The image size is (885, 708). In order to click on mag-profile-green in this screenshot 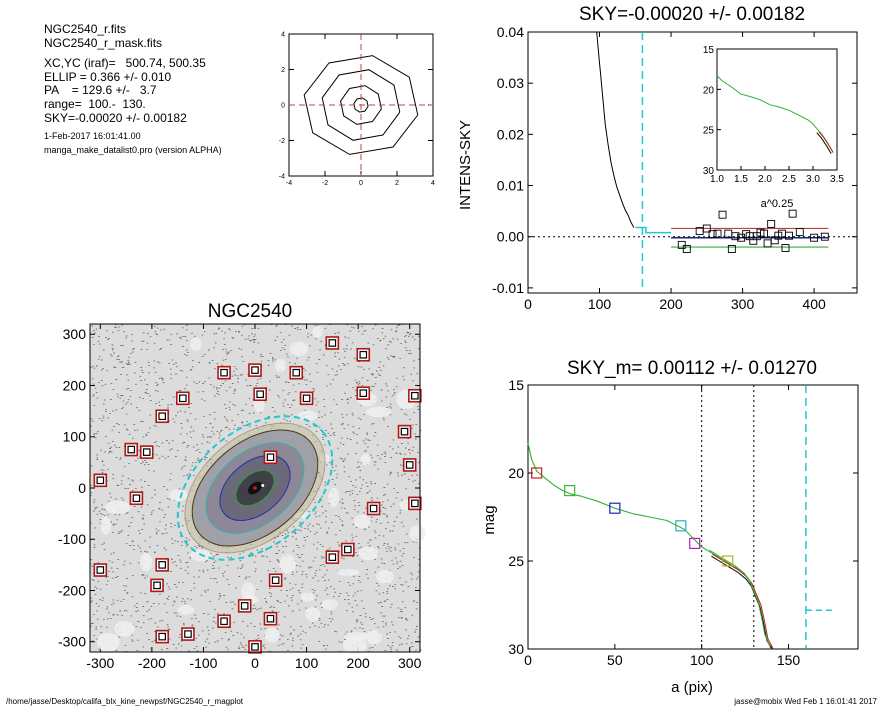, I will do `click(649, 546)`.